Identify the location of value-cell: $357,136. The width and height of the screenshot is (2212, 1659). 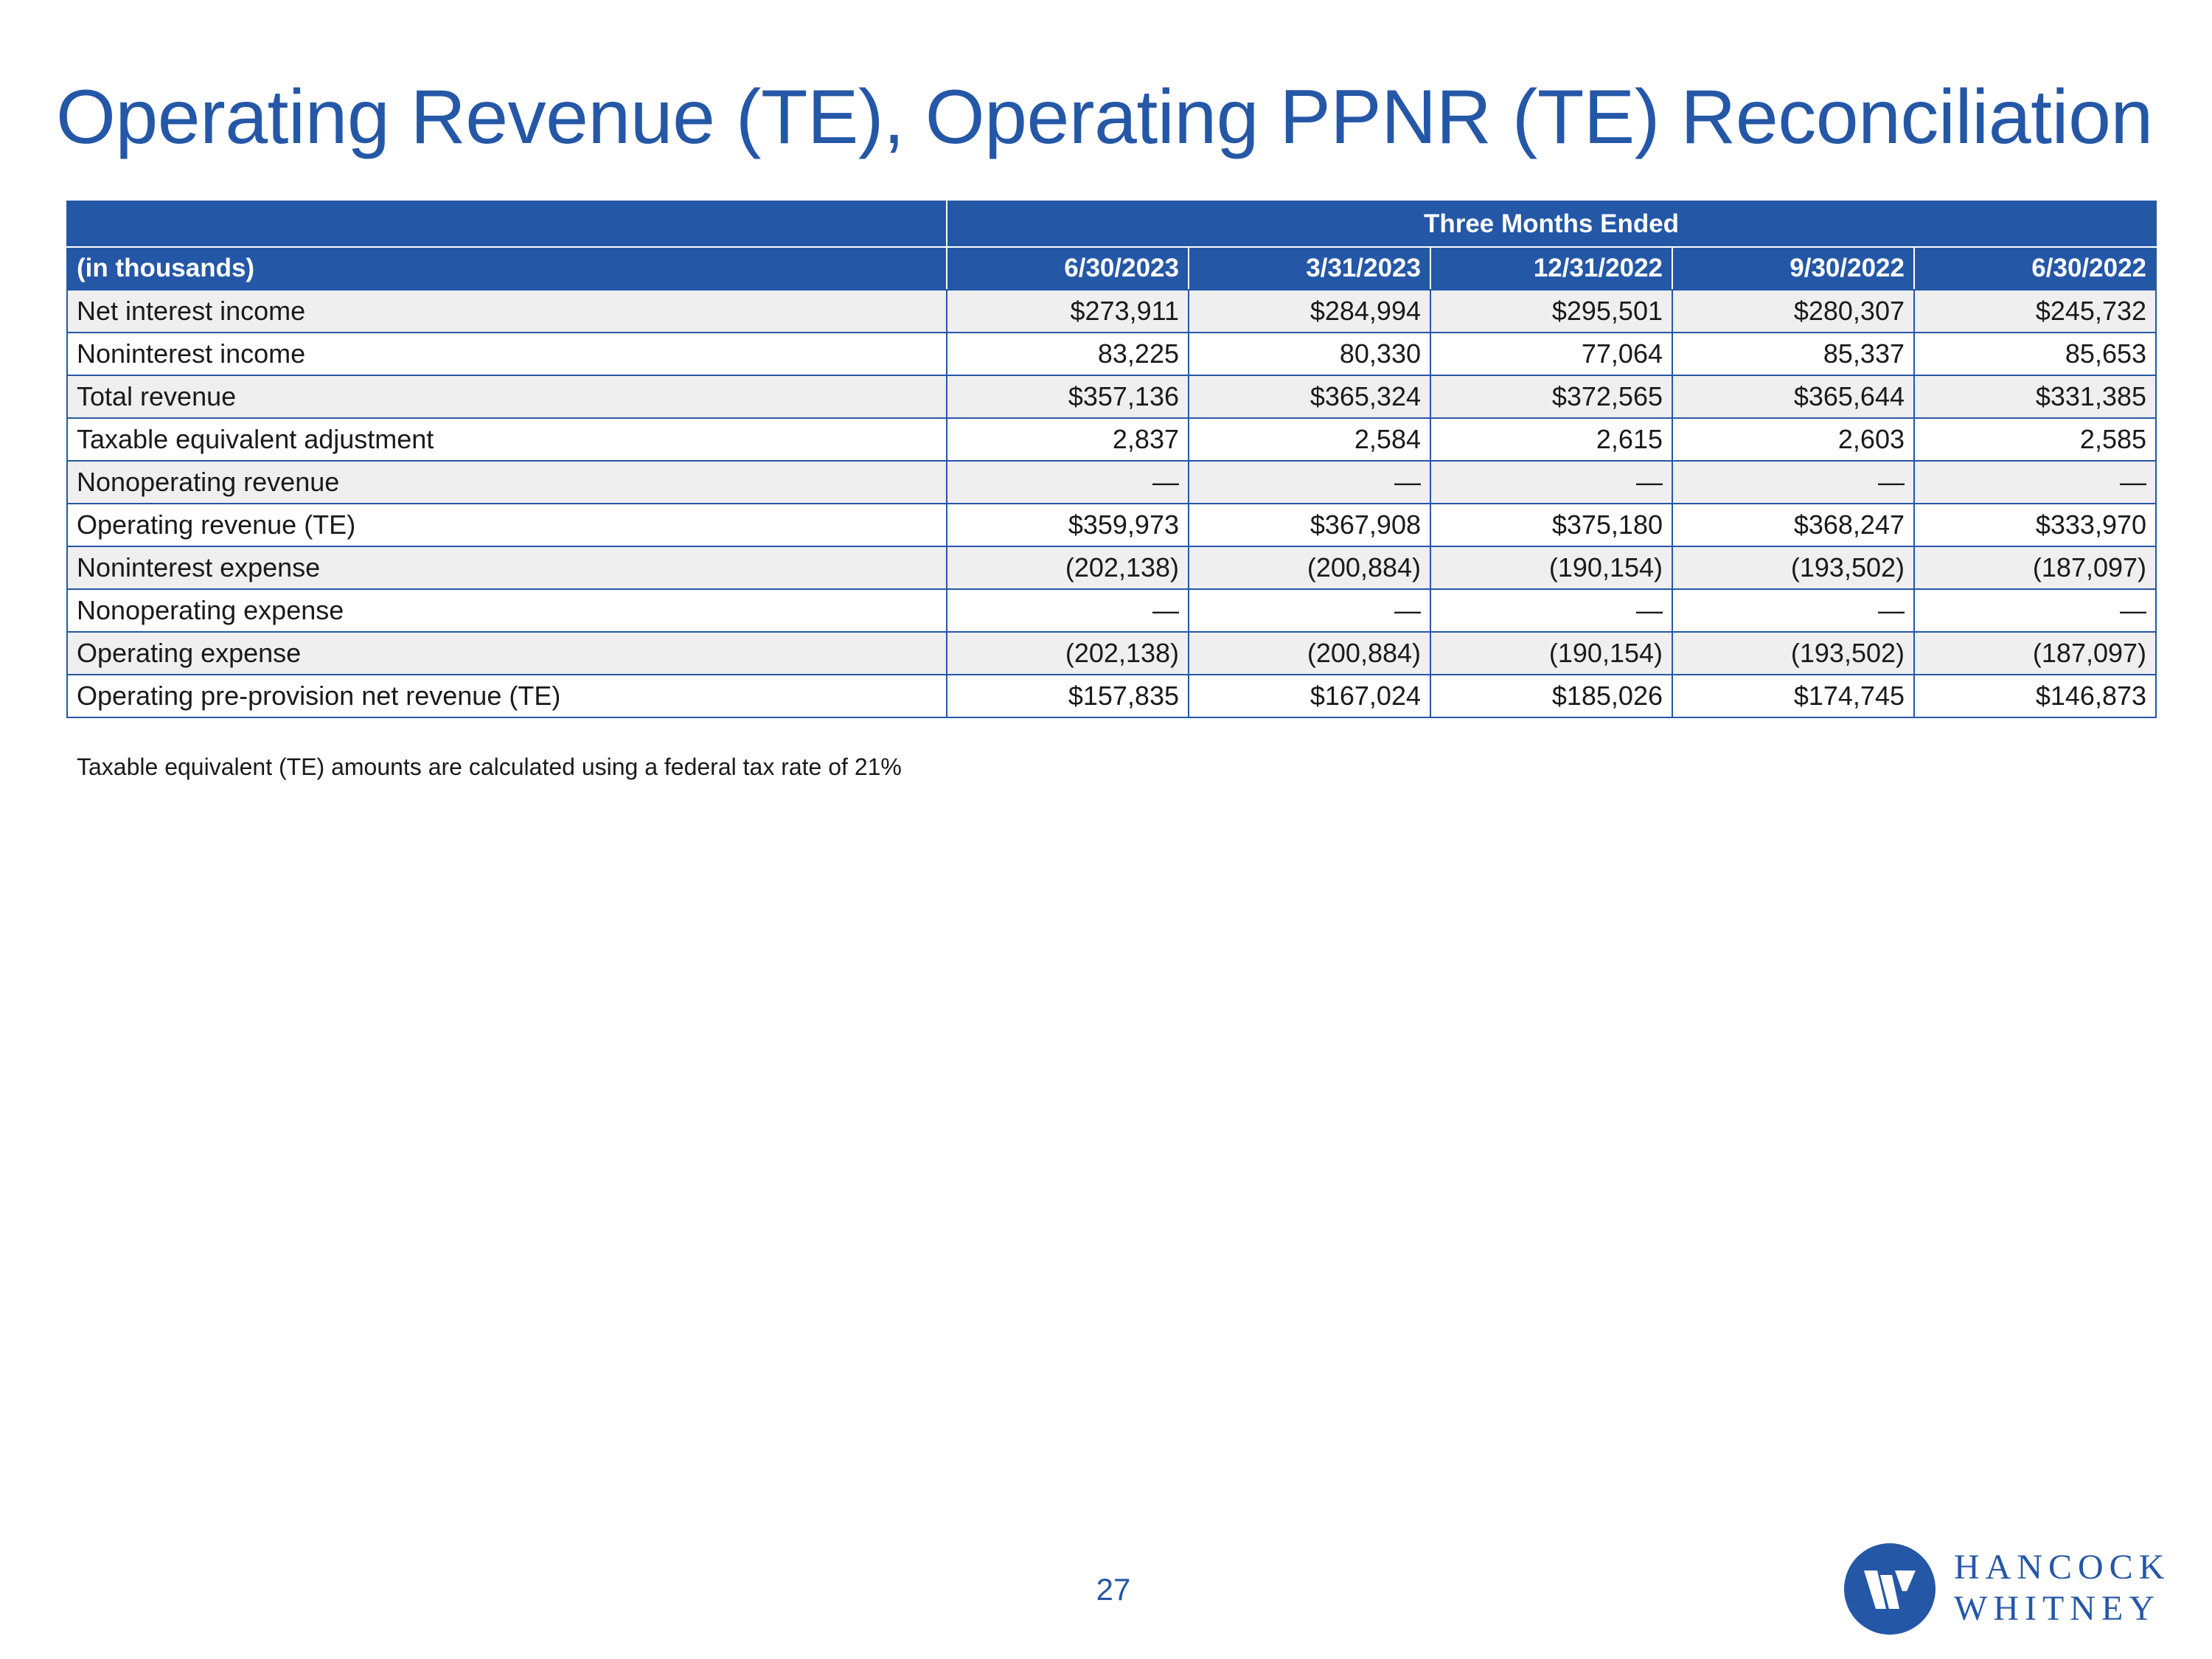
(1067, 397).